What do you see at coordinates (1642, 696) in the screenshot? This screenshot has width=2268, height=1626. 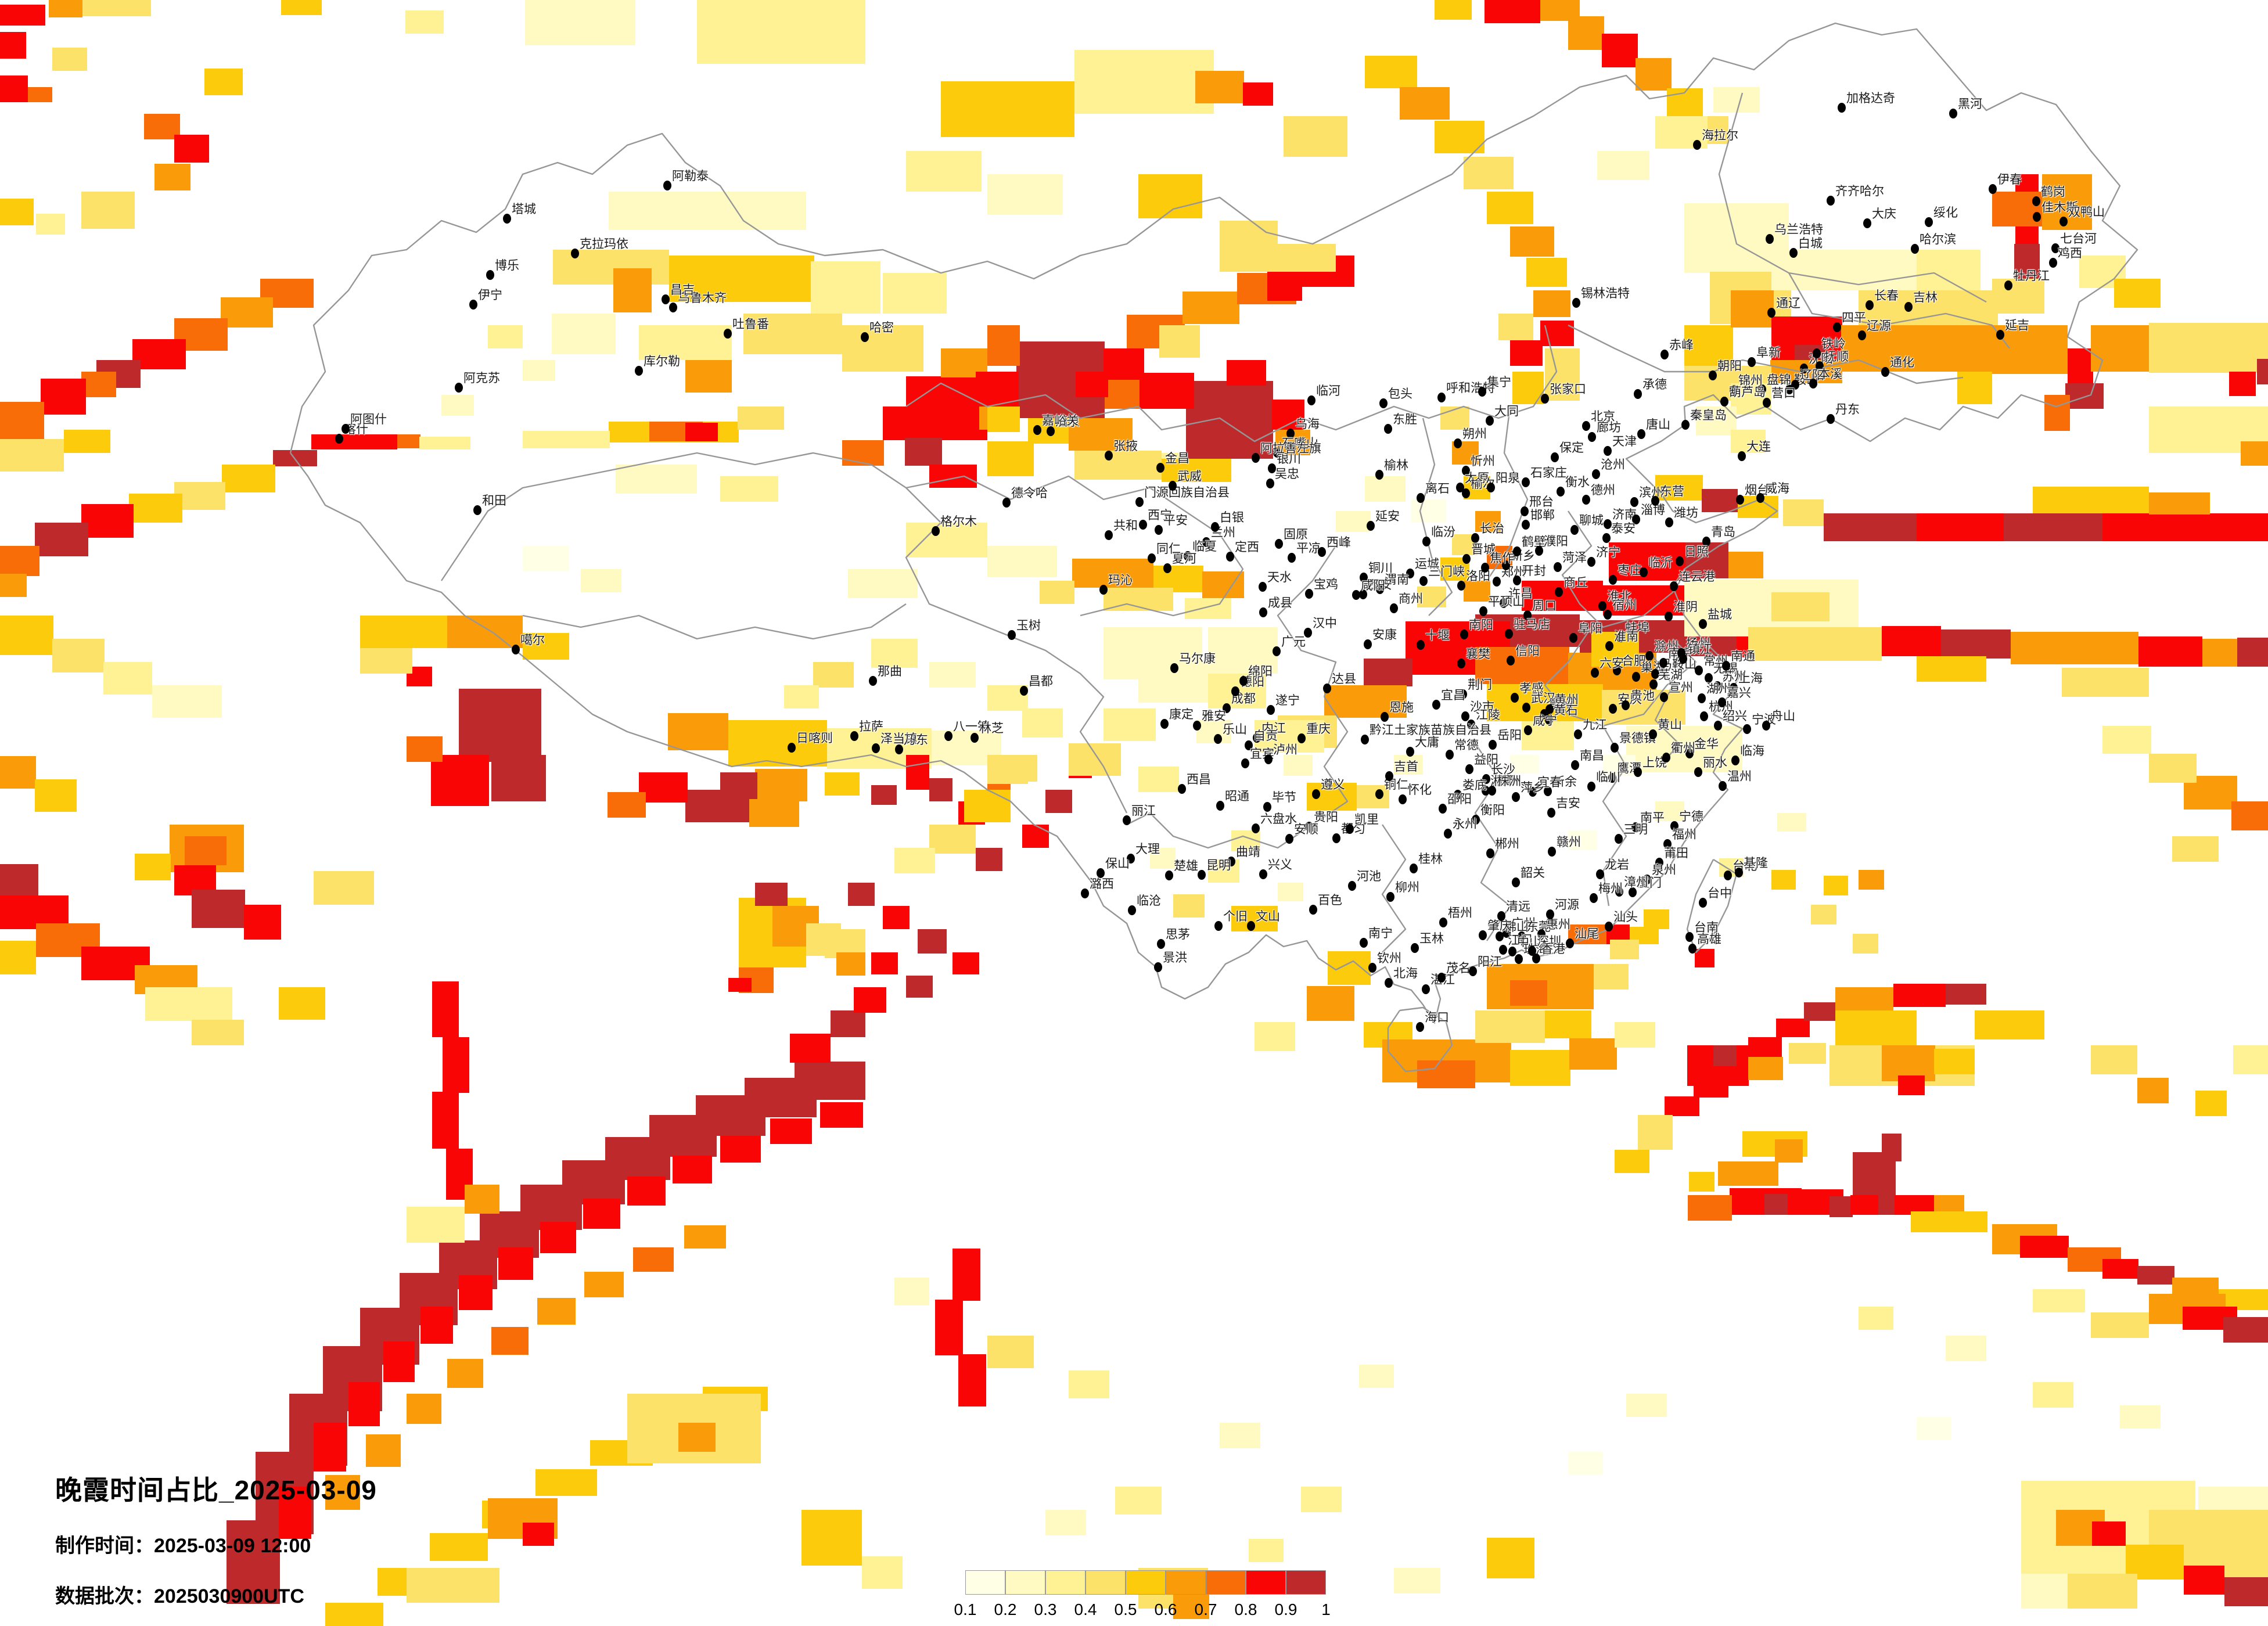 I see `city-label: 贵池` at bounding box center [1642, 696].